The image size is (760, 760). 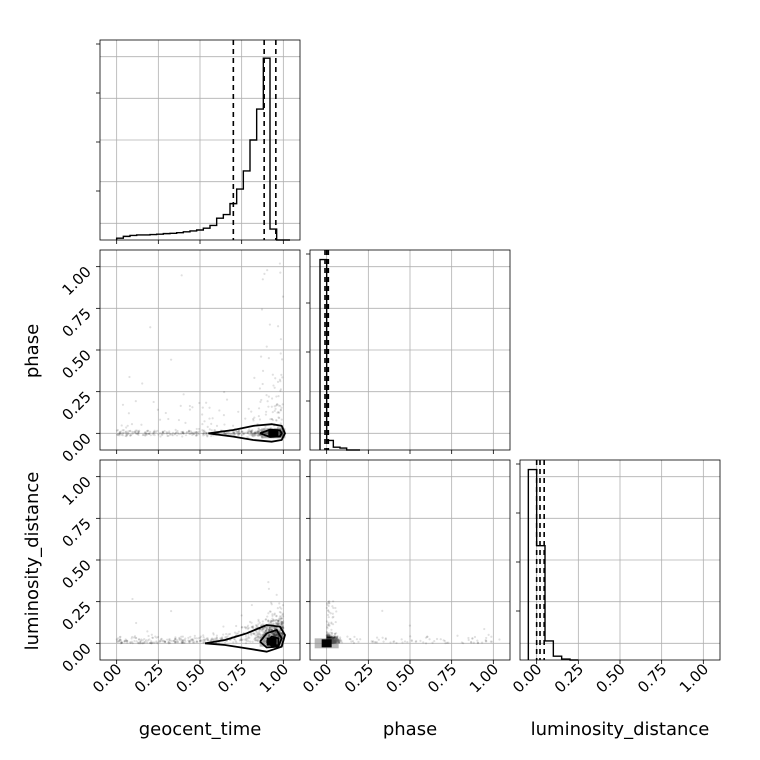 What do you see at coordinates (190, 678) in the screenshot?
I see `x-tick-label: 0.50` at bounding box center [190, 678].